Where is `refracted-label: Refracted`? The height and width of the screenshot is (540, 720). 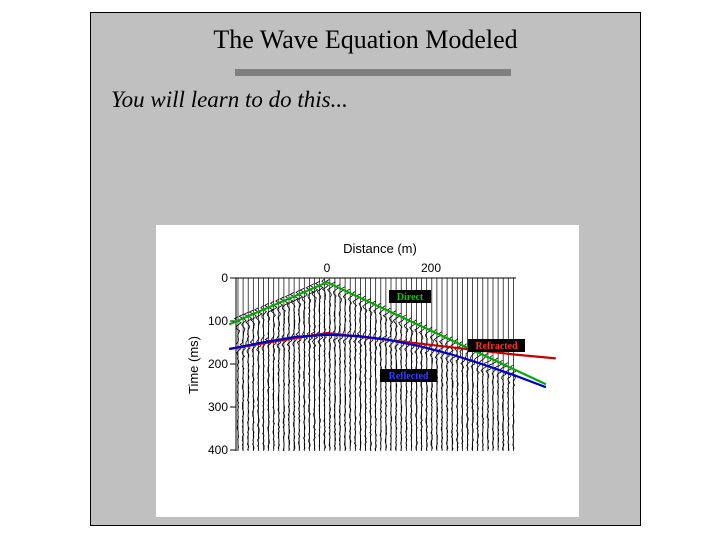
refracted-label: Refracted is located at coordinates (496, 346).